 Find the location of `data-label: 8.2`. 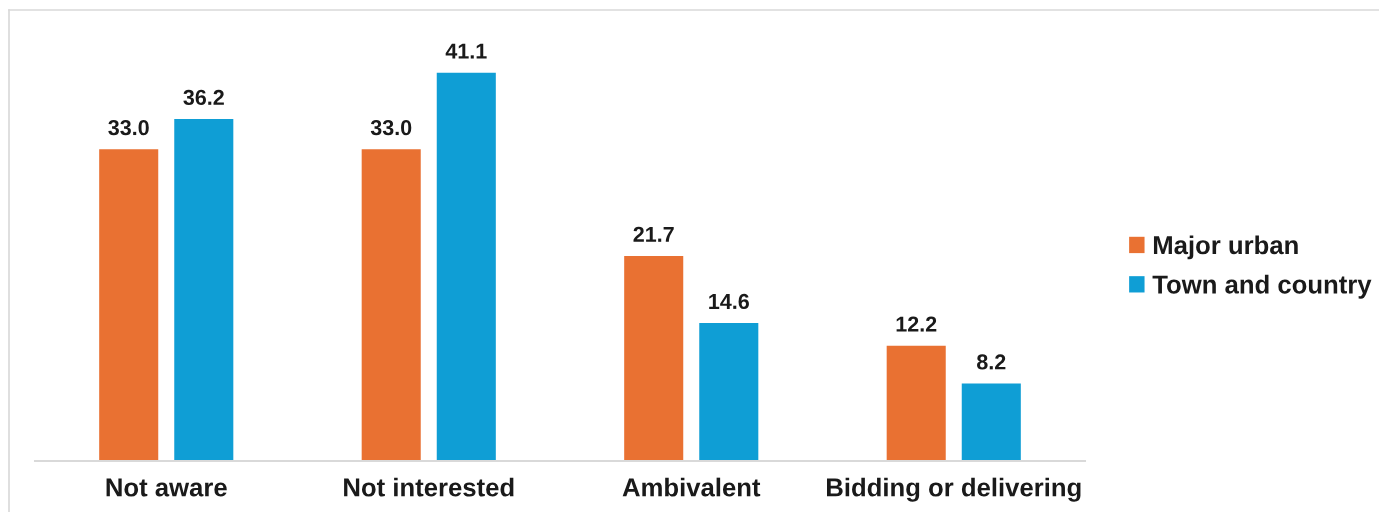

data-label: 8.2 is located at coordinates (991, 362).